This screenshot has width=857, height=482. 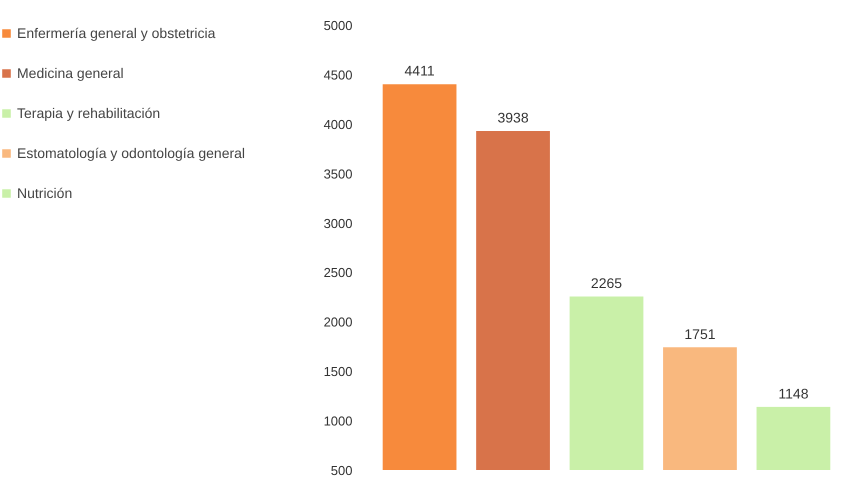 What do you see at coordinates (88, 113) in the screenshot?
I see `legend-label: Terapia y rehabilitación` at bounding box center [88, 113].